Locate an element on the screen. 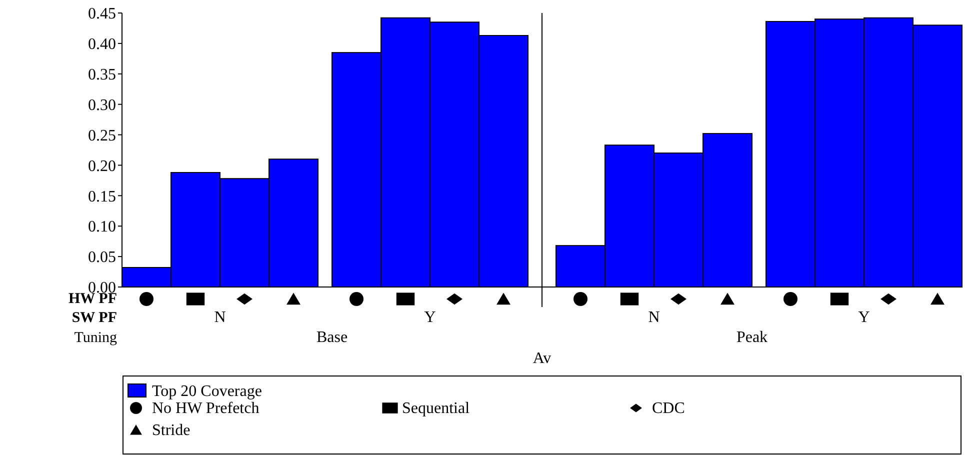 The height and width of the screenshot is (455, 965). y-tick-label: 0.10 is located at coordinates (102, 227).